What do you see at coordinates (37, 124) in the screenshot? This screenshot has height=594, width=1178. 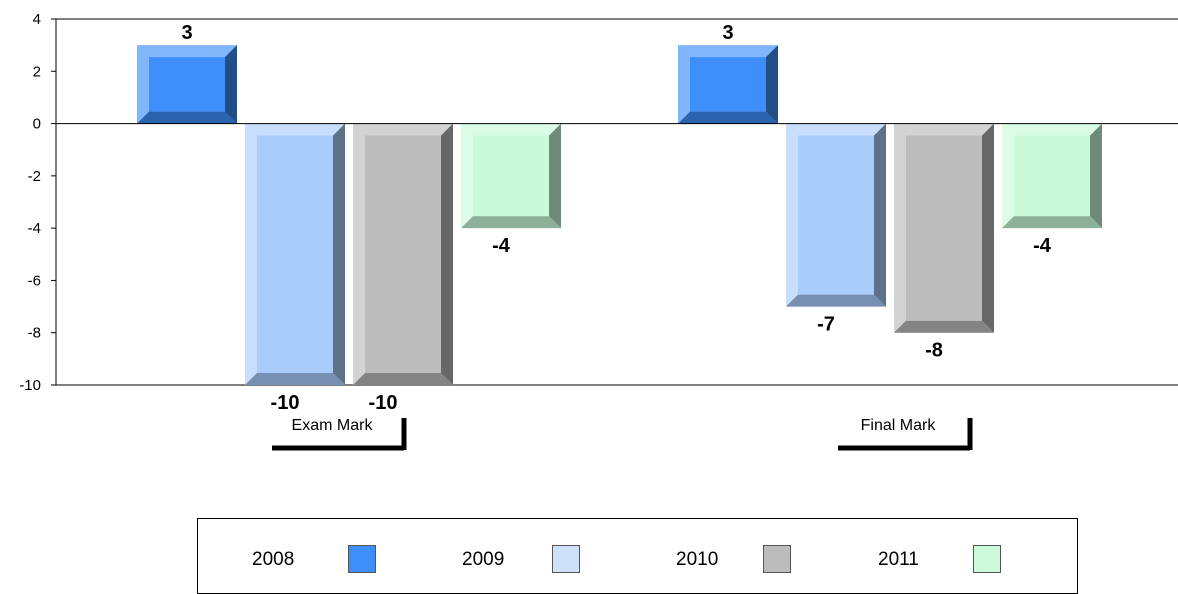 I see `y-tick-label: 0` at bounding box center [37, 124].